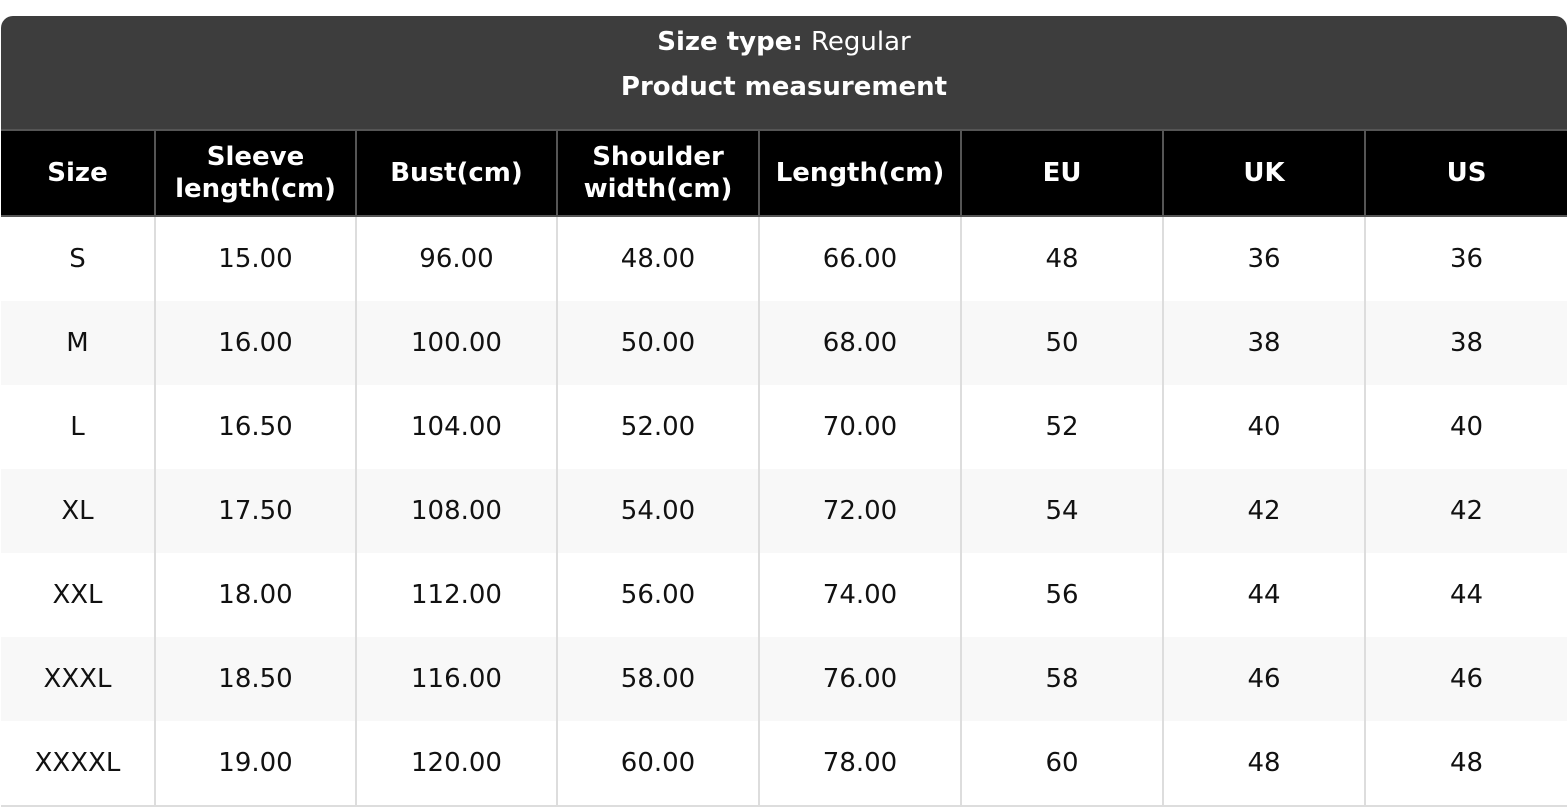 This screenshot has width=1568, height=807. What do you see at coordinates (255, 595) in the screenshot?
I see `table-cell: 18.00` at bounding box center [255, 595].